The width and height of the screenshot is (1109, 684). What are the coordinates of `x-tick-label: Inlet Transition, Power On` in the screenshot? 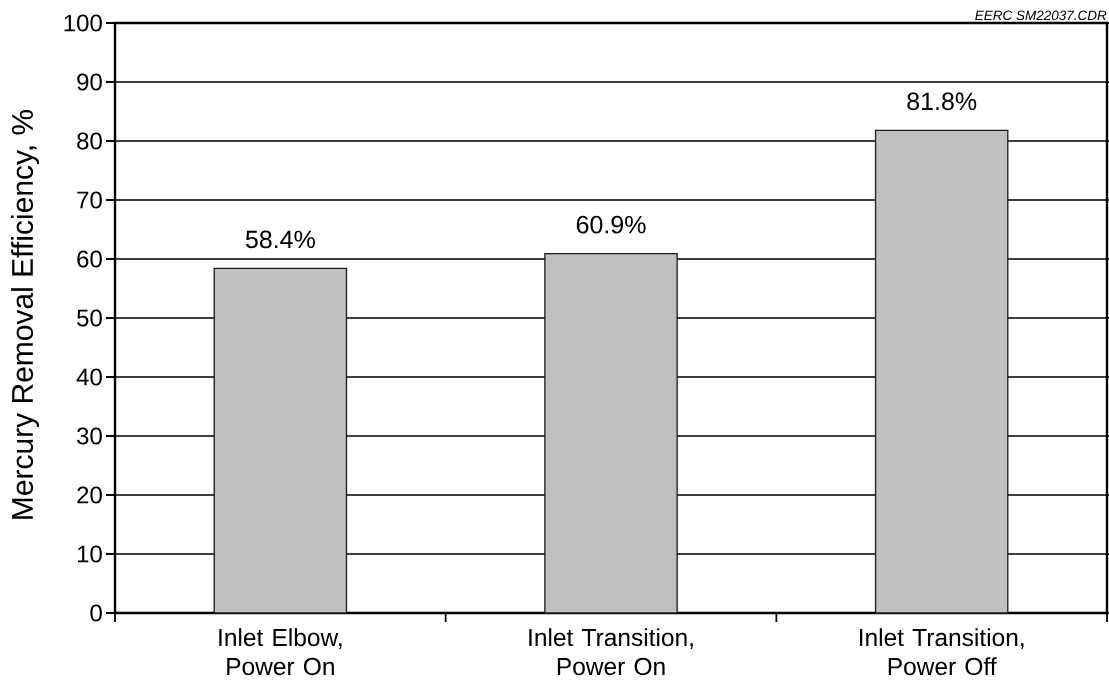 It's located at (611, 652).